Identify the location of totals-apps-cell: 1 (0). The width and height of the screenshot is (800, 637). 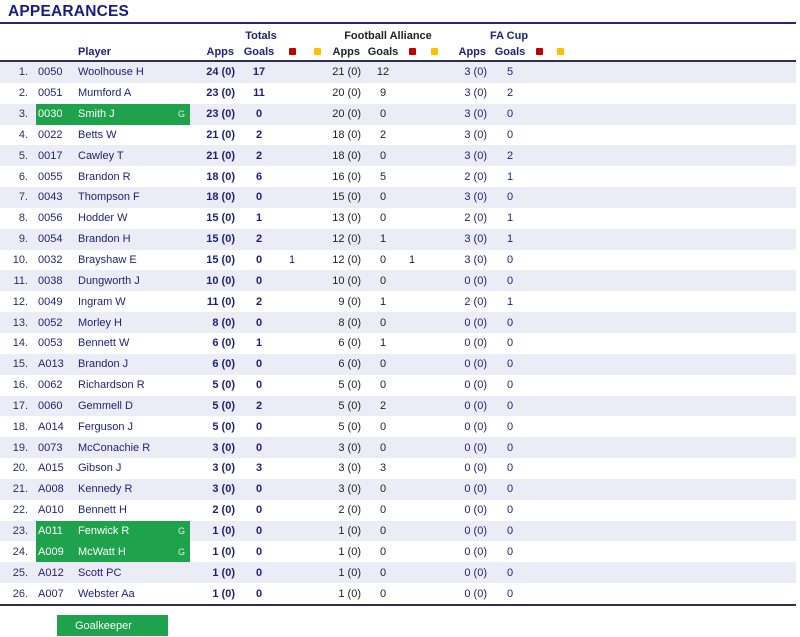
(223, 530).